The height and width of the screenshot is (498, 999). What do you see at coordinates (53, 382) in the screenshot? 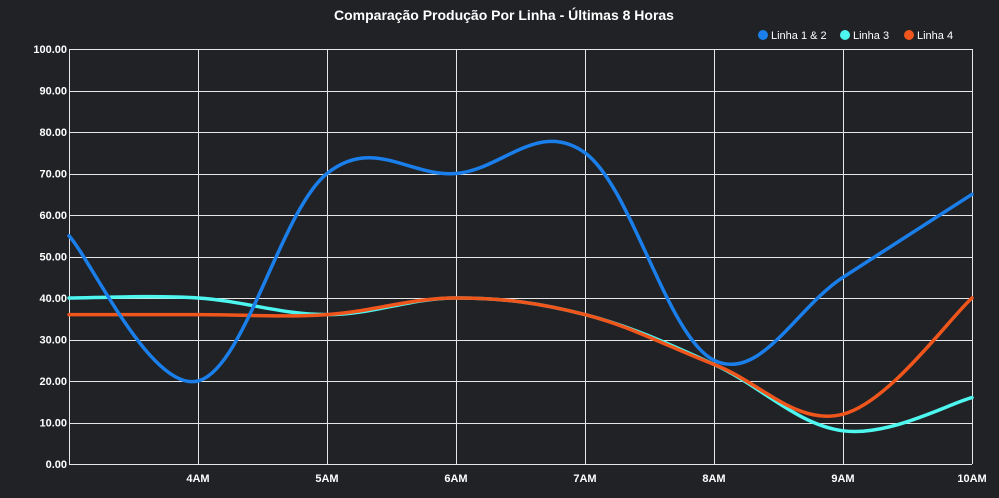
I see `y-tick-label: 20.00` at bounding box center [53, 382].